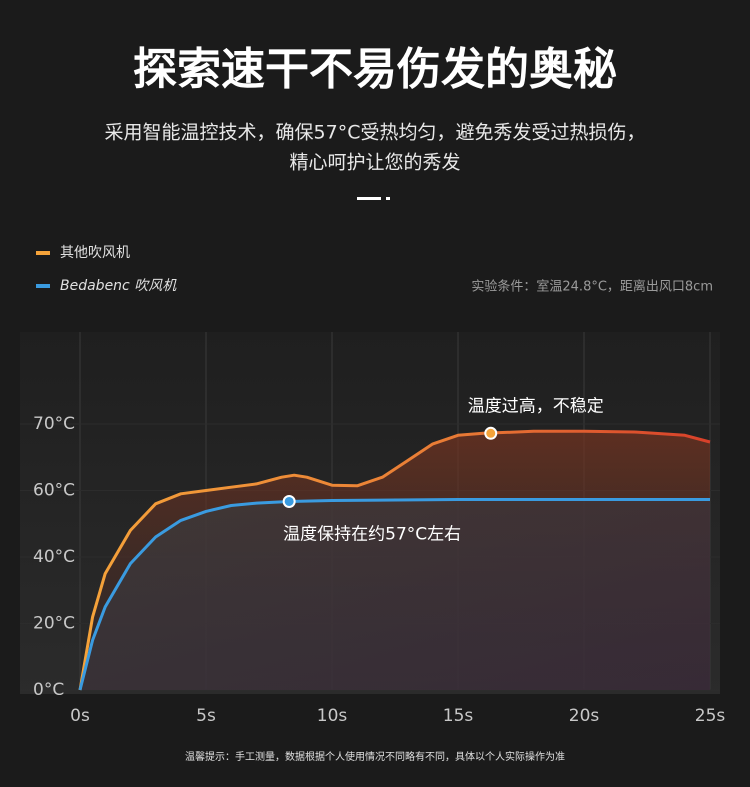 The image size is (750, 787). I want to click on legend-label: 其他吹风机, so click(95, 253).